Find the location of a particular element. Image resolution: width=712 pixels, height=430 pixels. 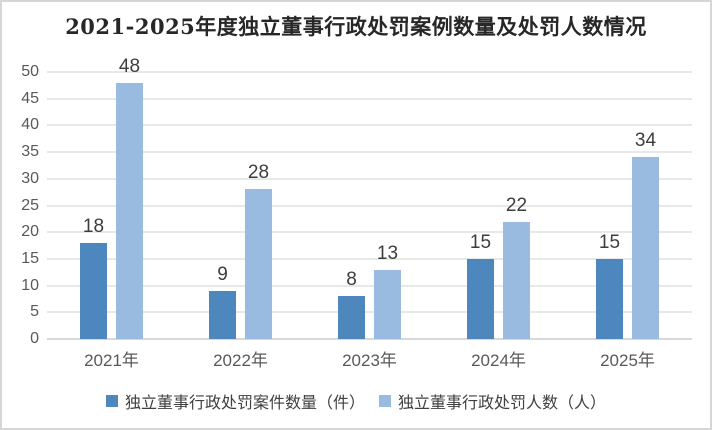

legend-swatch-cases-icon is located at coordinates (111, 401).